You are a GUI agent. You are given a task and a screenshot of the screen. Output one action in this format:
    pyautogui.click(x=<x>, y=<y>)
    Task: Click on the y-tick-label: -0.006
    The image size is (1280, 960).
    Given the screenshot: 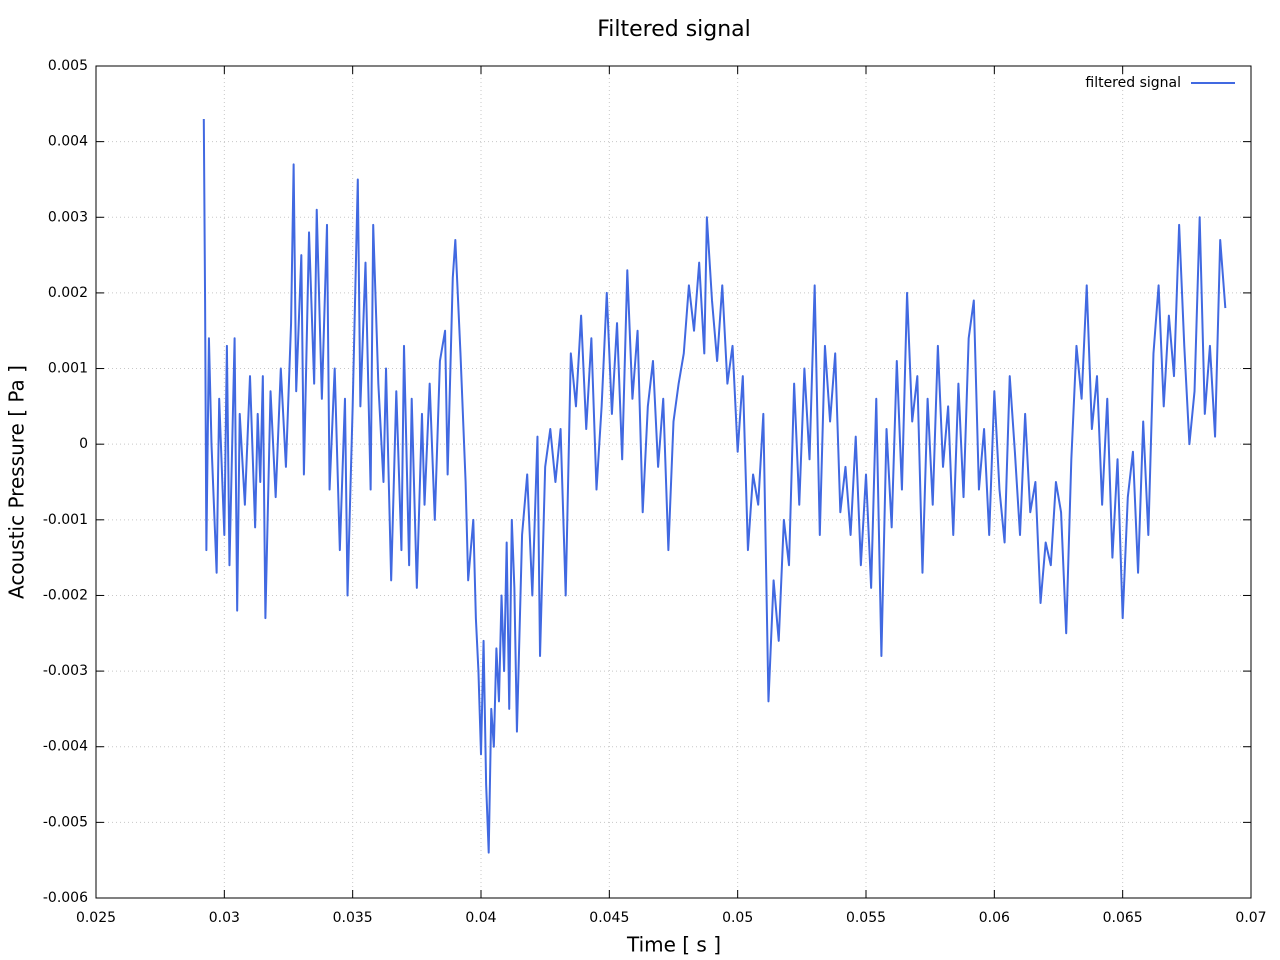 What is the action you would take?
    pyautogui.click(x=65, y=898)
    